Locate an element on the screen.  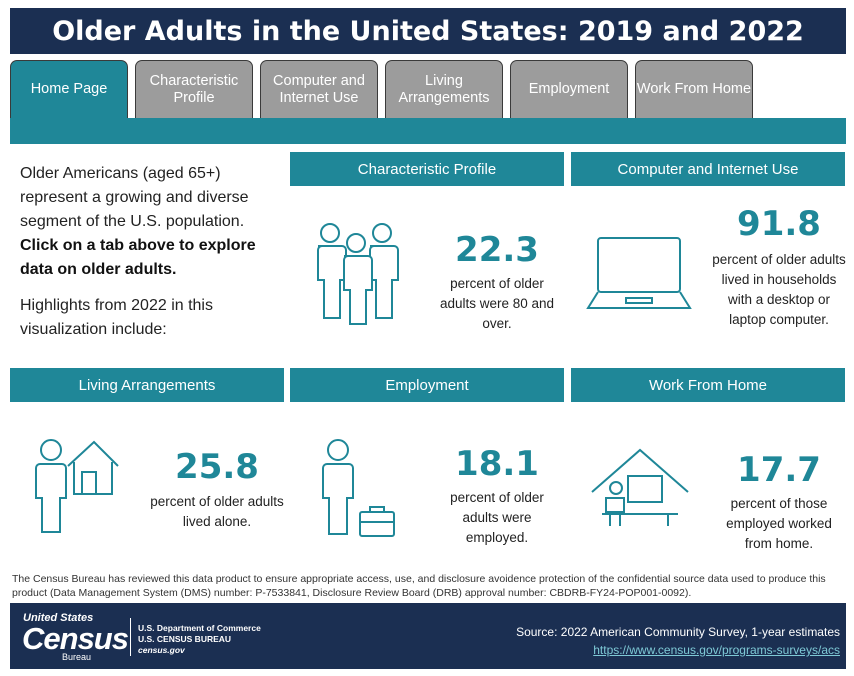
characteristic-value: 22.3 is located at coordinates (497, 250).